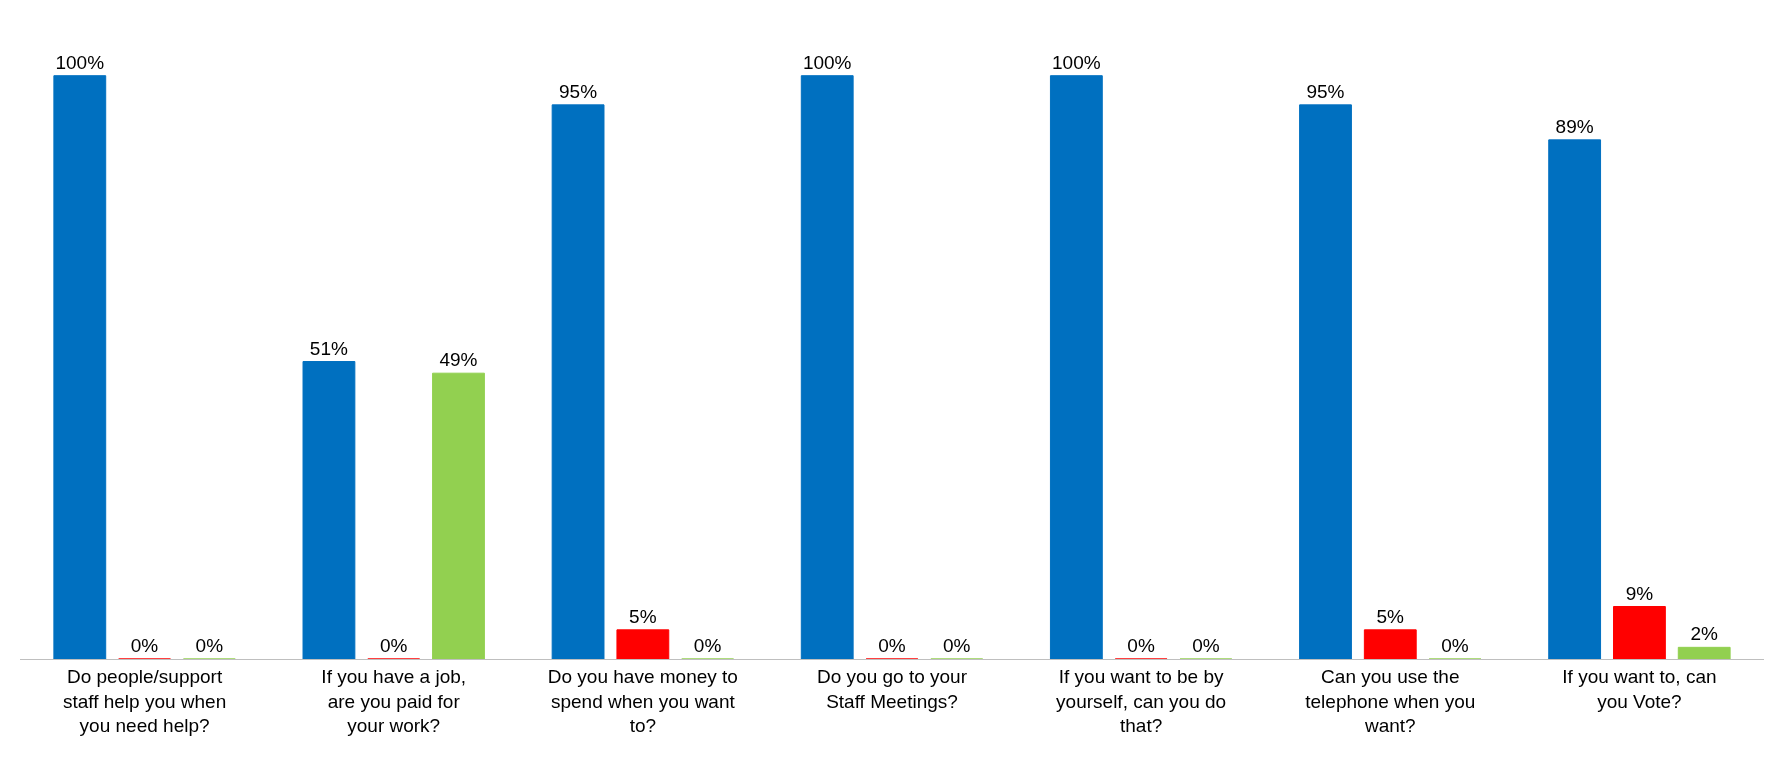 The width and height of the screenshot is (1779, 774). I want to click on x-tick-label: Do people/support staff help you when you need help?, so click(144, 701).